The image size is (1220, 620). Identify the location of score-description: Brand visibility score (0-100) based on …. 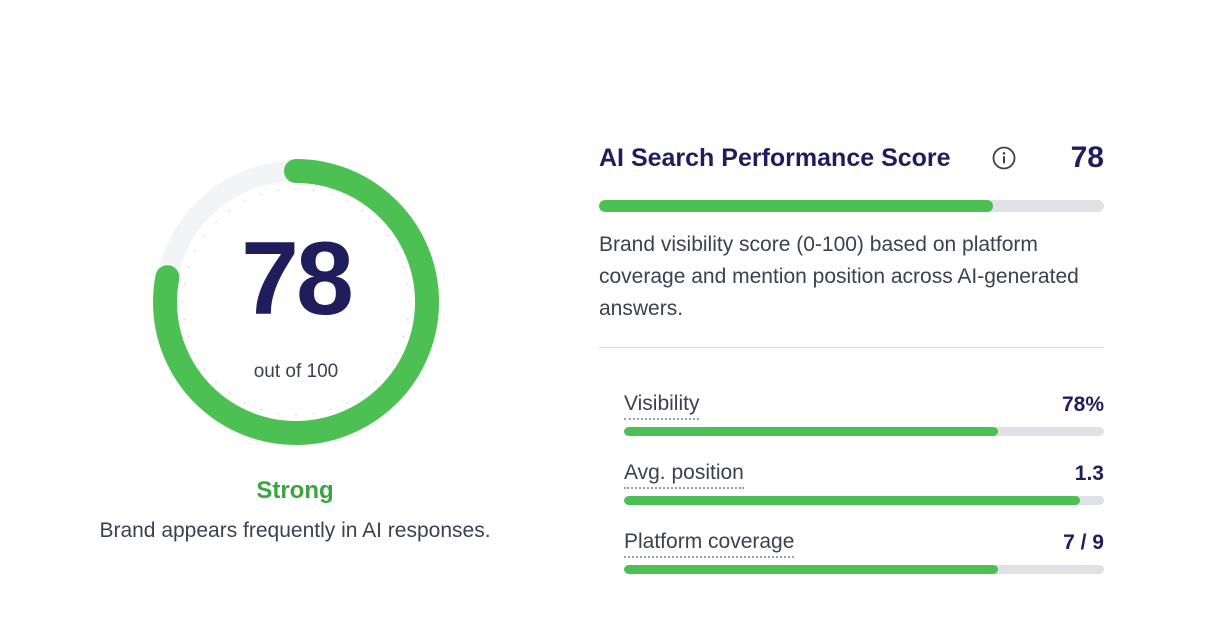
(839, 276).